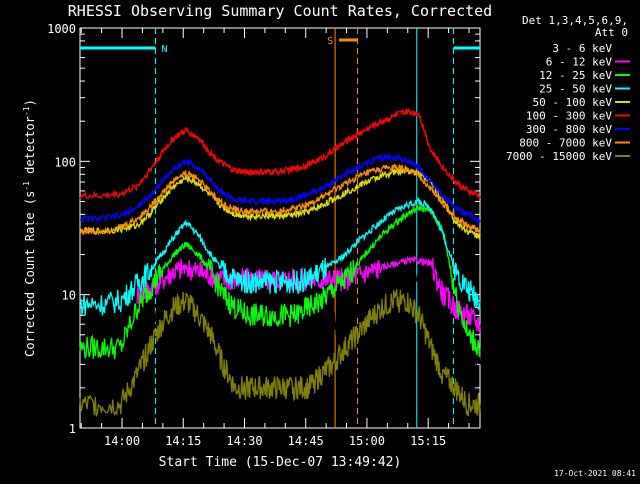  What do you see at coordinates (308, 315) in the screenshot?
I see `series-line-3-6-kev` at bounding box center [308, 315].